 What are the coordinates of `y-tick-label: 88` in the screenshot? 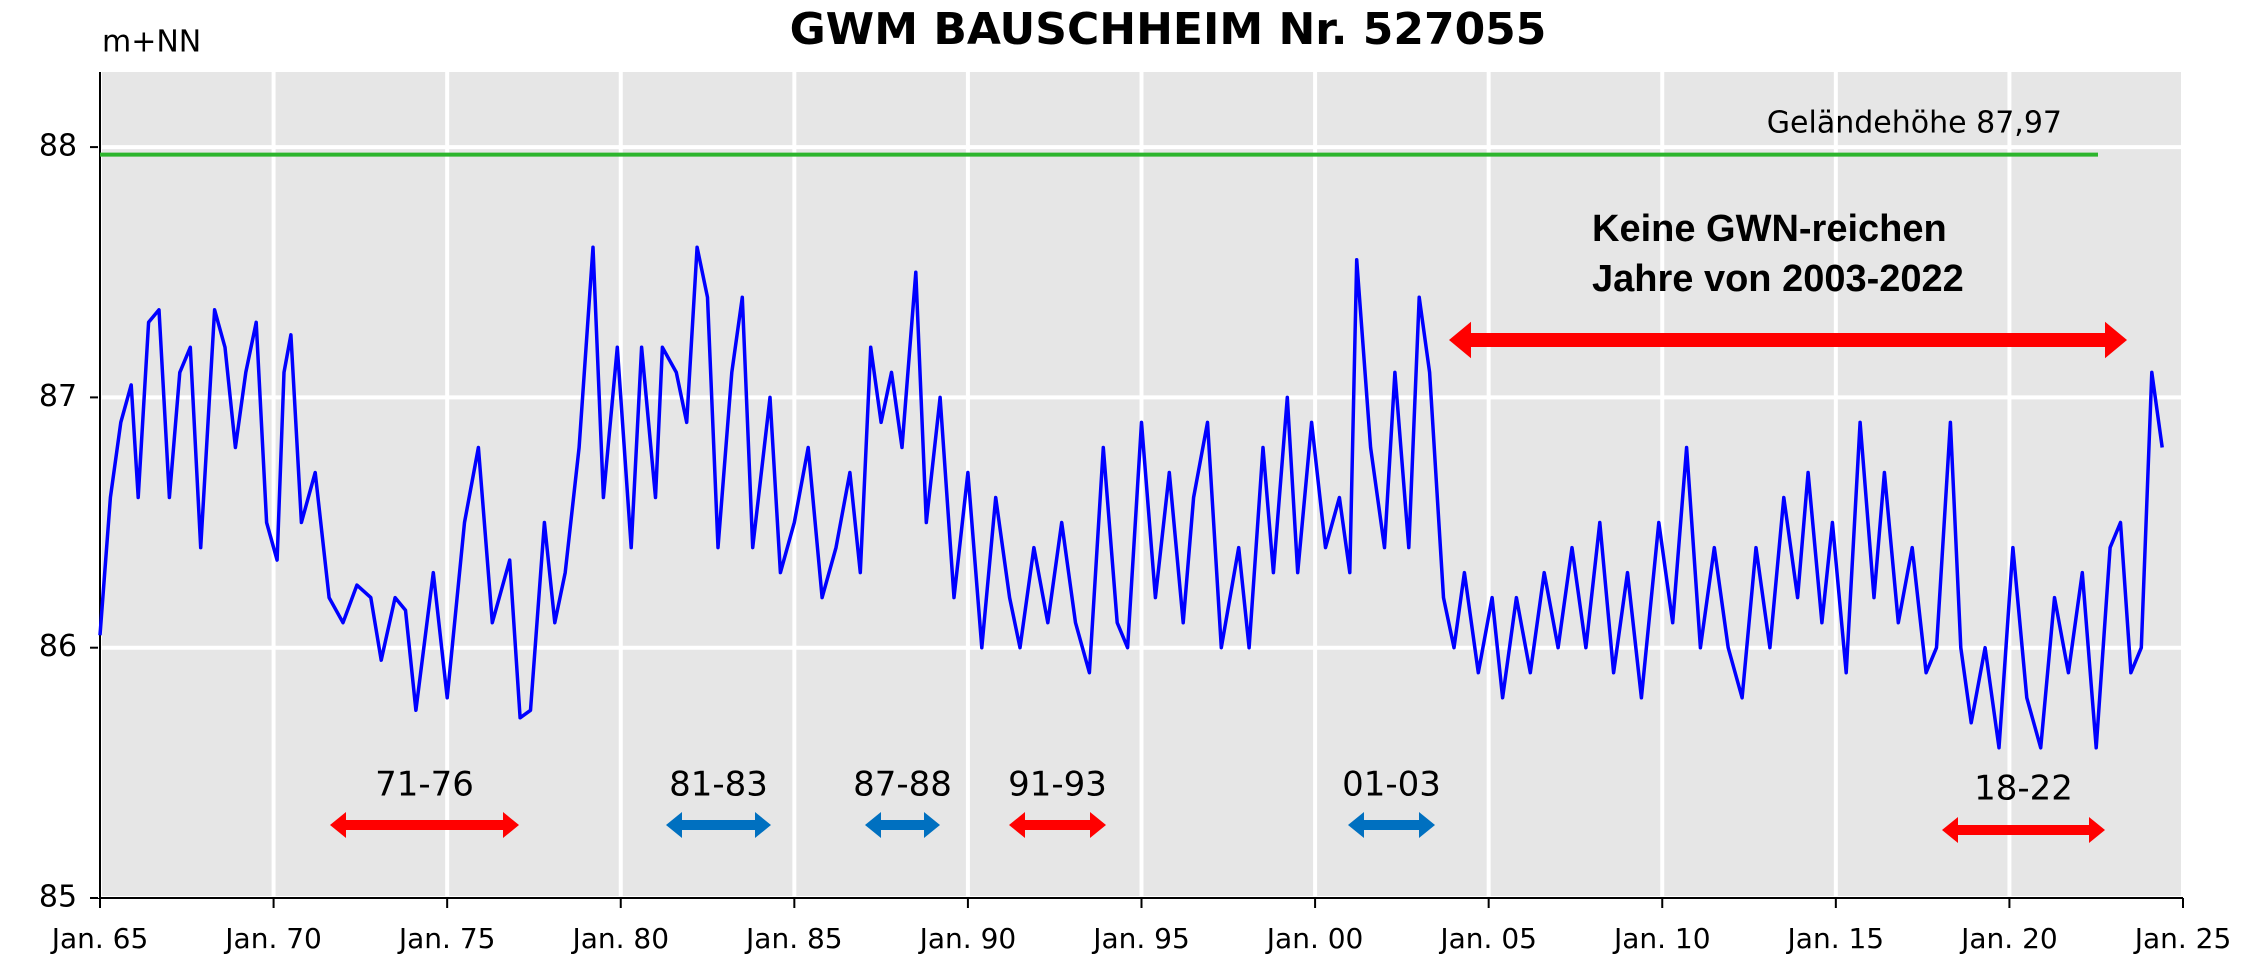 It's located at (58, 146).